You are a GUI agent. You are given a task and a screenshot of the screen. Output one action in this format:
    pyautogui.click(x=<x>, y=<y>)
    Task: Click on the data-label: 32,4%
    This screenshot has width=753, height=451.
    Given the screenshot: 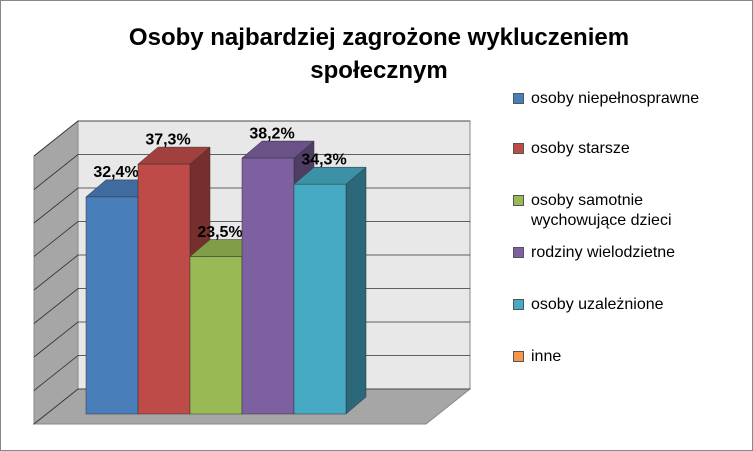 What is the action you would take?
    pyautogui.click(x=115, y=172)
    